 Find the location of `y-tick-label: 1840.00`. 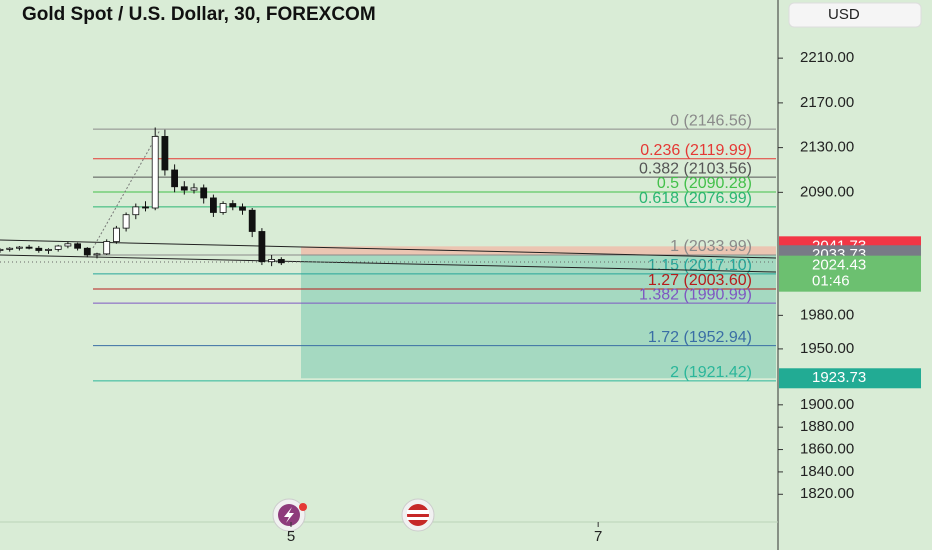

y-tick-label: 1840.00 is located at coordinates (827, 471).